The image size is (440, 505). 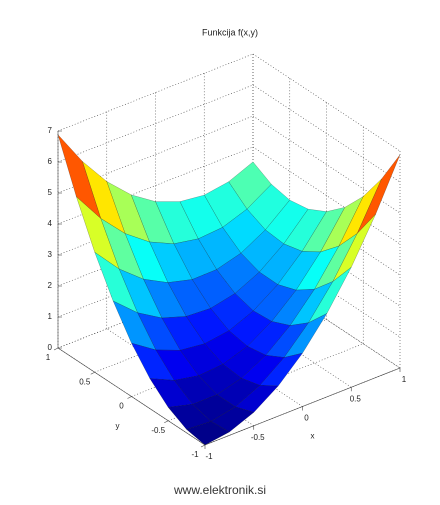 What do you see at coordinates (50, 192) in the screenshot?
I see `z-tick-label: 5` at bounding box center [50, 192].